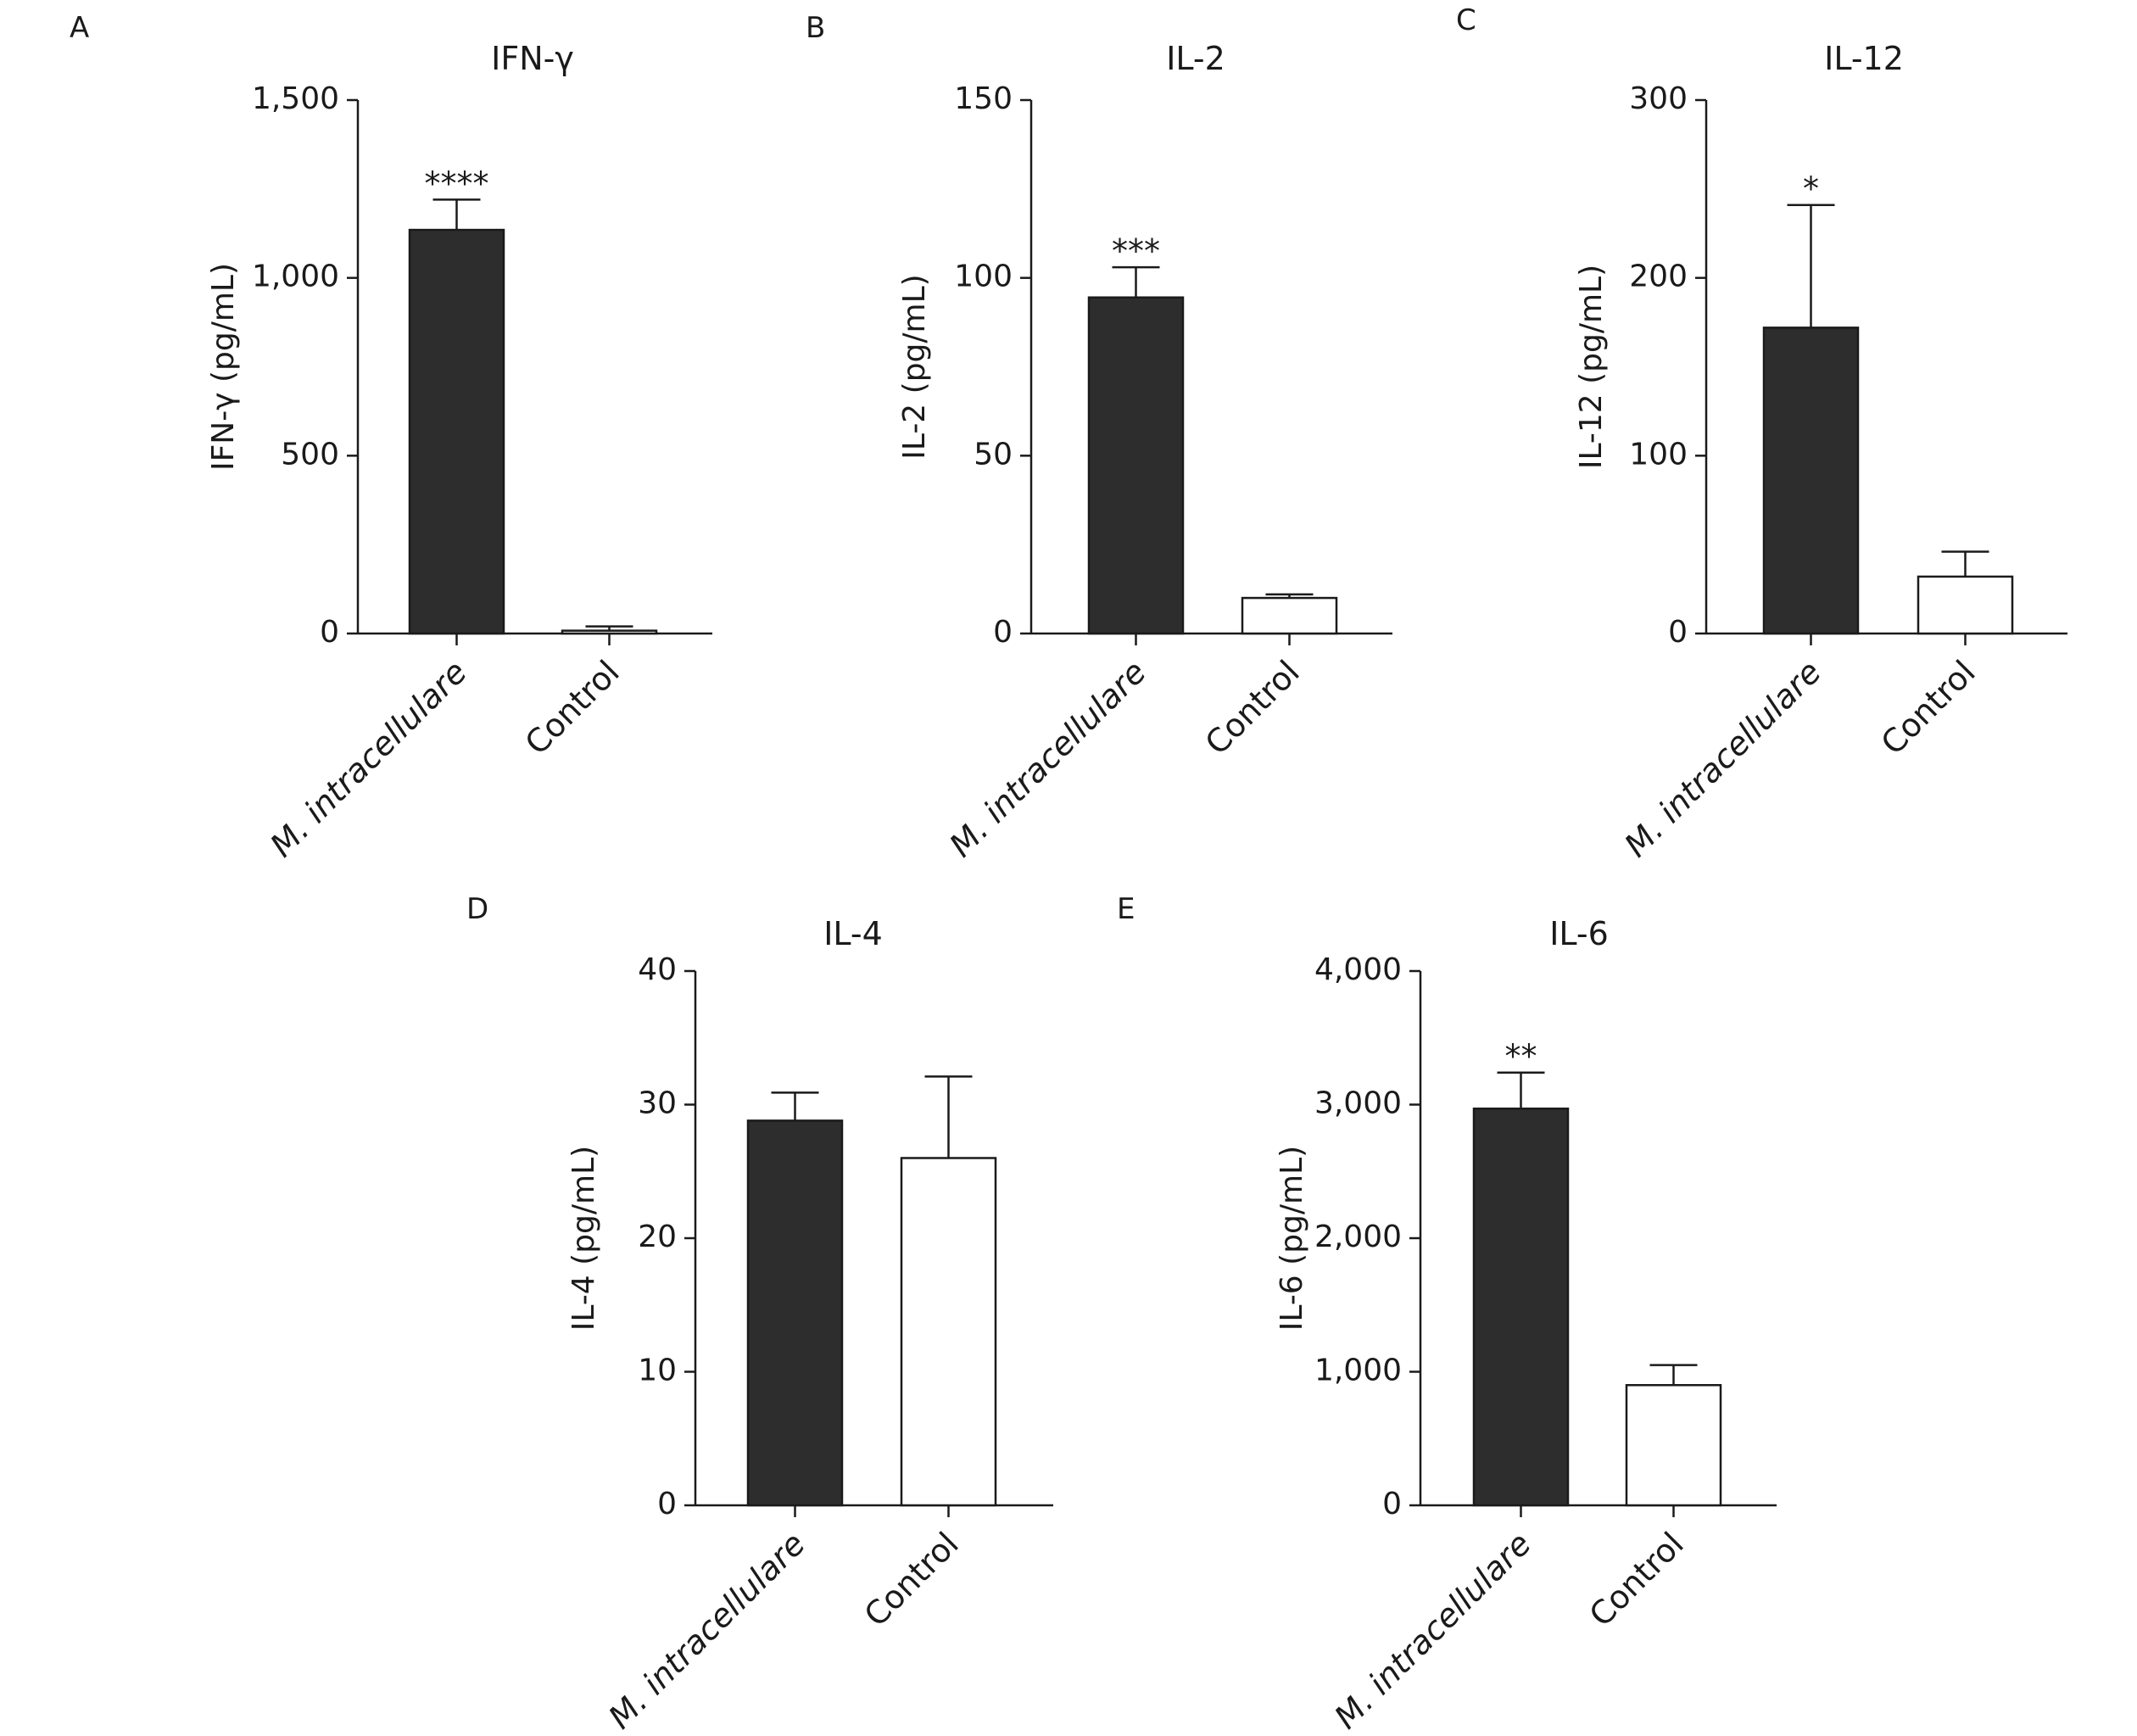  What do you see at coordinates (993, 454) in the screenshot?
I see `y-tick-label: 50` at bounding box center [993, 454].